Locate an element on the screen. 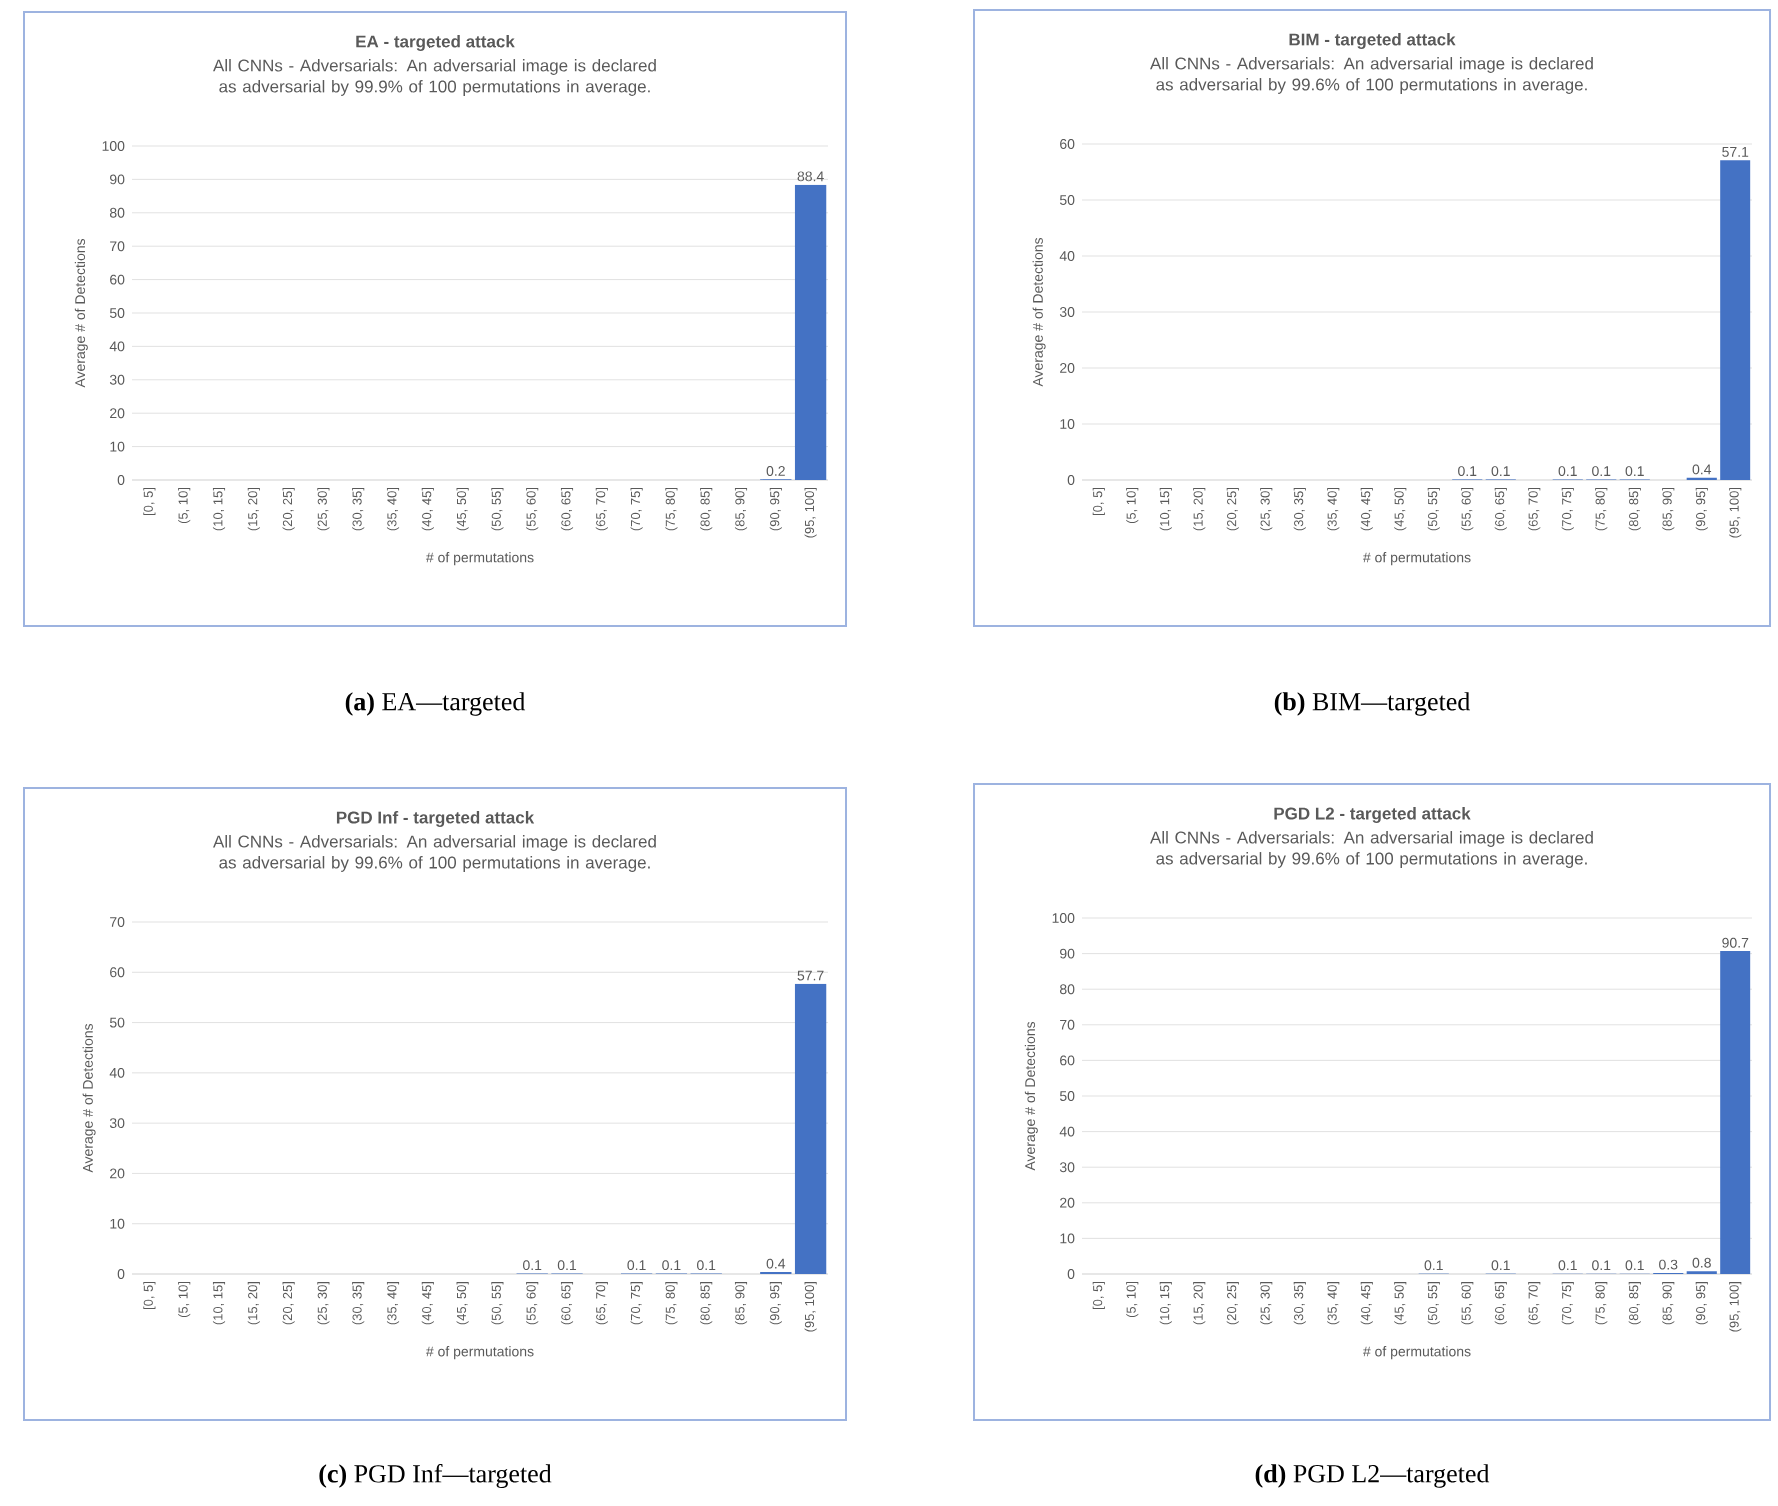  chart-title: BIM - targeted attack is located at coordinates (1372, 41).